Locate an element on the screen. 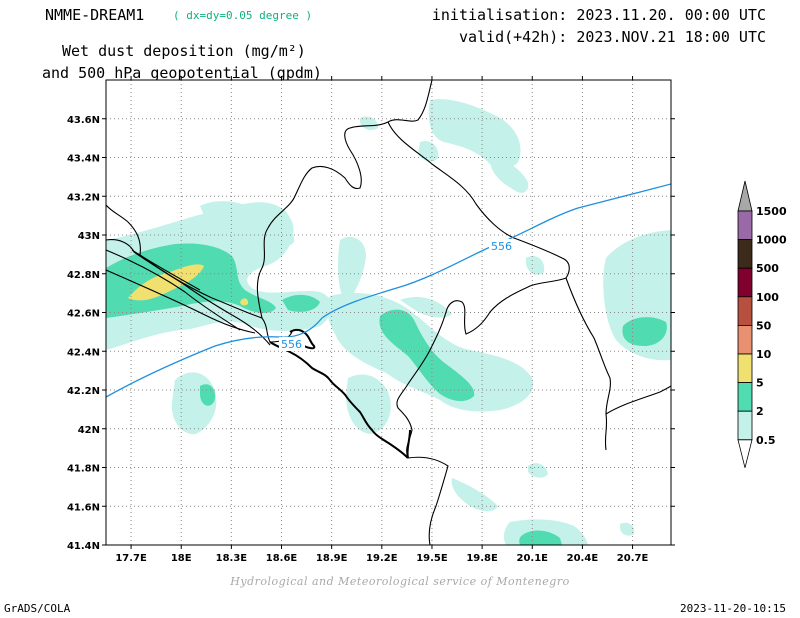 The height and width of the screenshot is (618, 800). valid-time: valid(+42h): 2023.NOV.21 18:00 UTC is located at coordinates (612, 37).